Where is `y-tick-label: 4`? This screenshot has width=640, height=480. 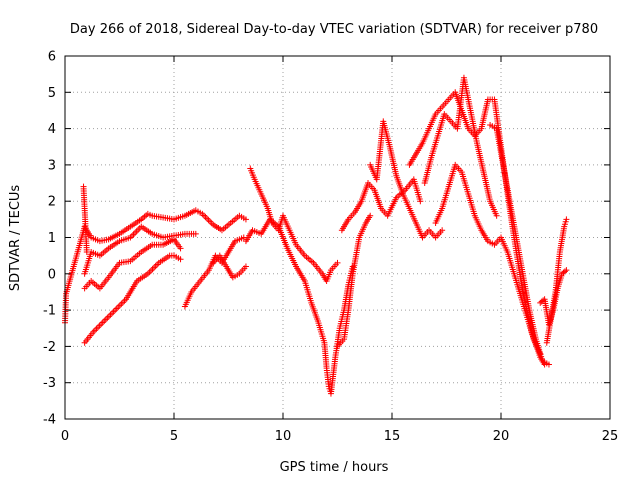 y-tick-label: 4 is located at coordinates (52, 129).